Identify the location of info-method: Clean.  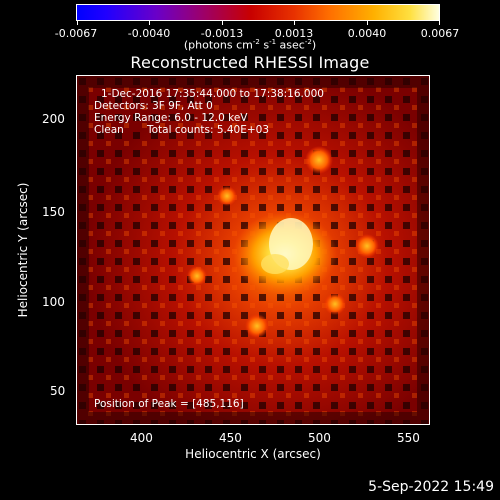
(109, 130).